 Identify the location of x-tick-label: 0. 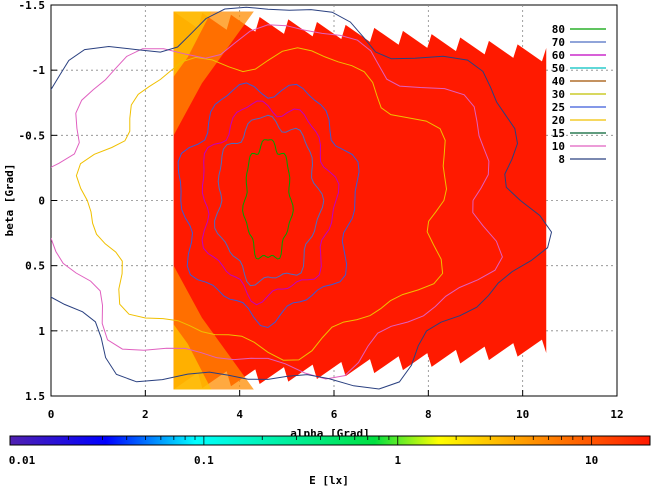
(51, 414).